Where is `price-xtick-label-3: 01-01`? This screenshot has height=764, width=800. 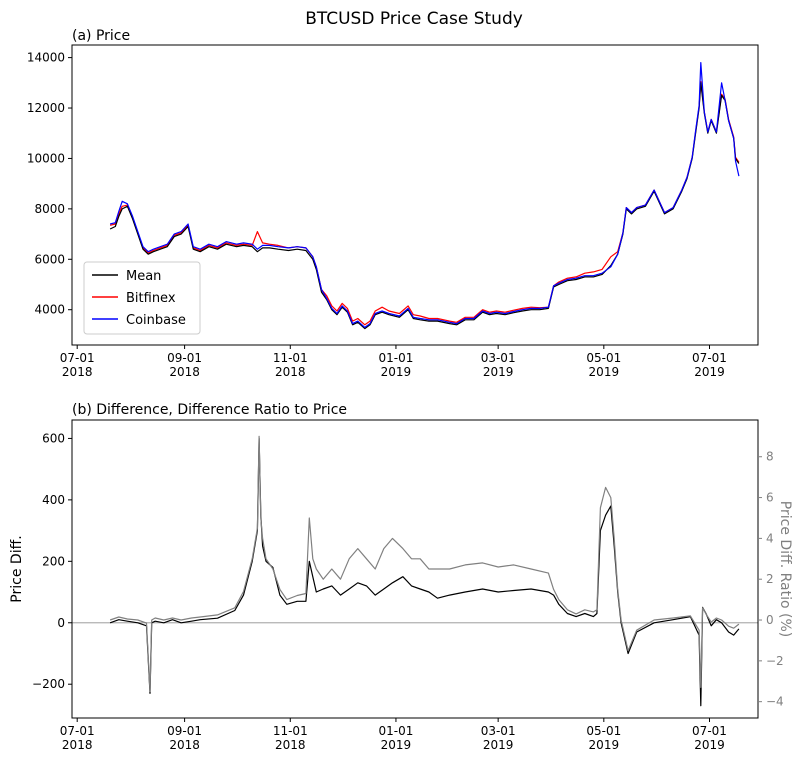 price-xtick-label-3: 01-01 is located at coordinates (396, 358).